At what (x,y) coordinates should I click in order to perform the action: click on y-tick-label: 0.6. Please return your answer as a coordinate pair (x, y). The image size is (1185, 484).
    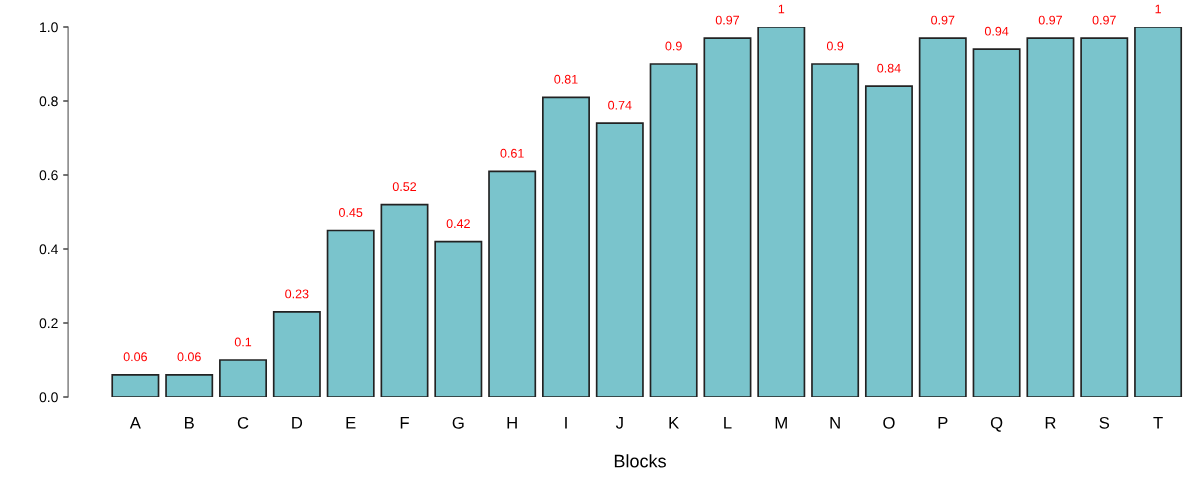
    Looking at the image, I should click on (48, 175).